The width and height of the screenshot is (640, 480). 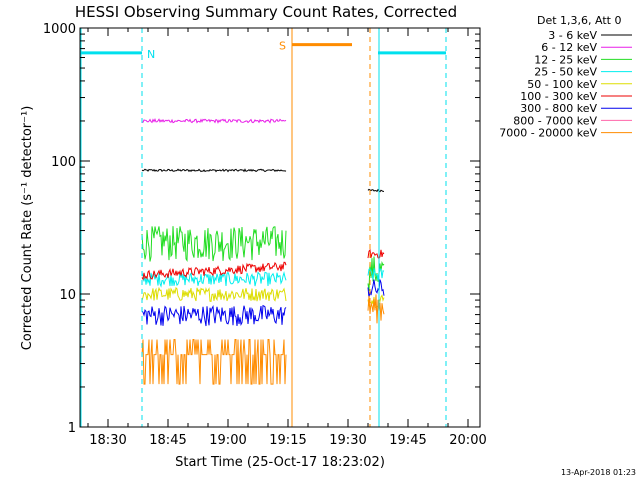 What do you see at coordinates (151, 54) in the screenshot?
I see `night-label: N` at bounding box center [151, 54].